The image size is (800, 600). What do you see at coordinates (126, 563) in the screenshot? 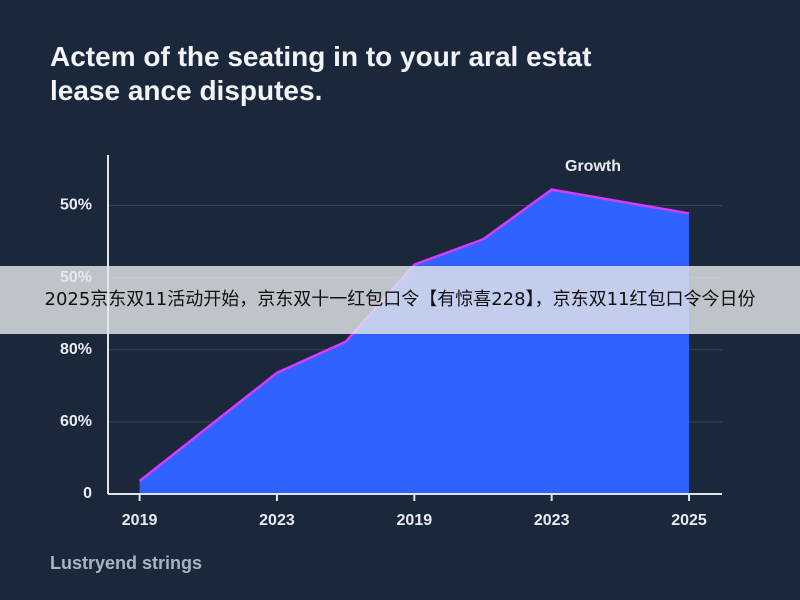
I see `footer: Lustryend strings` at bounding box center [126, 563].